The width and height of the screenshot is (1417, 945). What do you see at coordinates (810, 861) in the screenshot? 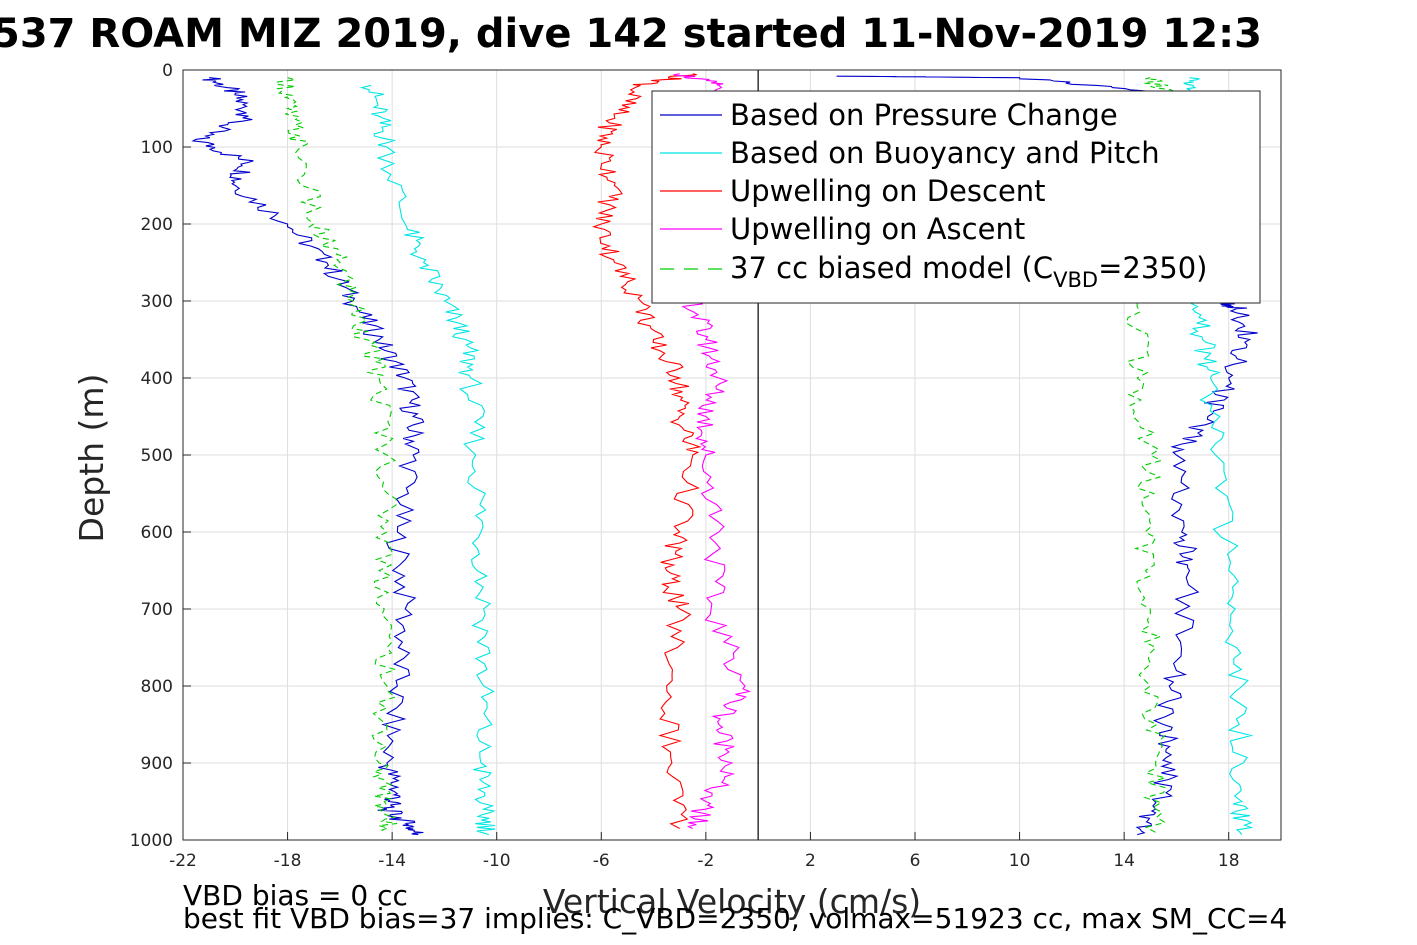
I see `x-tick-label-6: 2` at bounding box center [810, 861].